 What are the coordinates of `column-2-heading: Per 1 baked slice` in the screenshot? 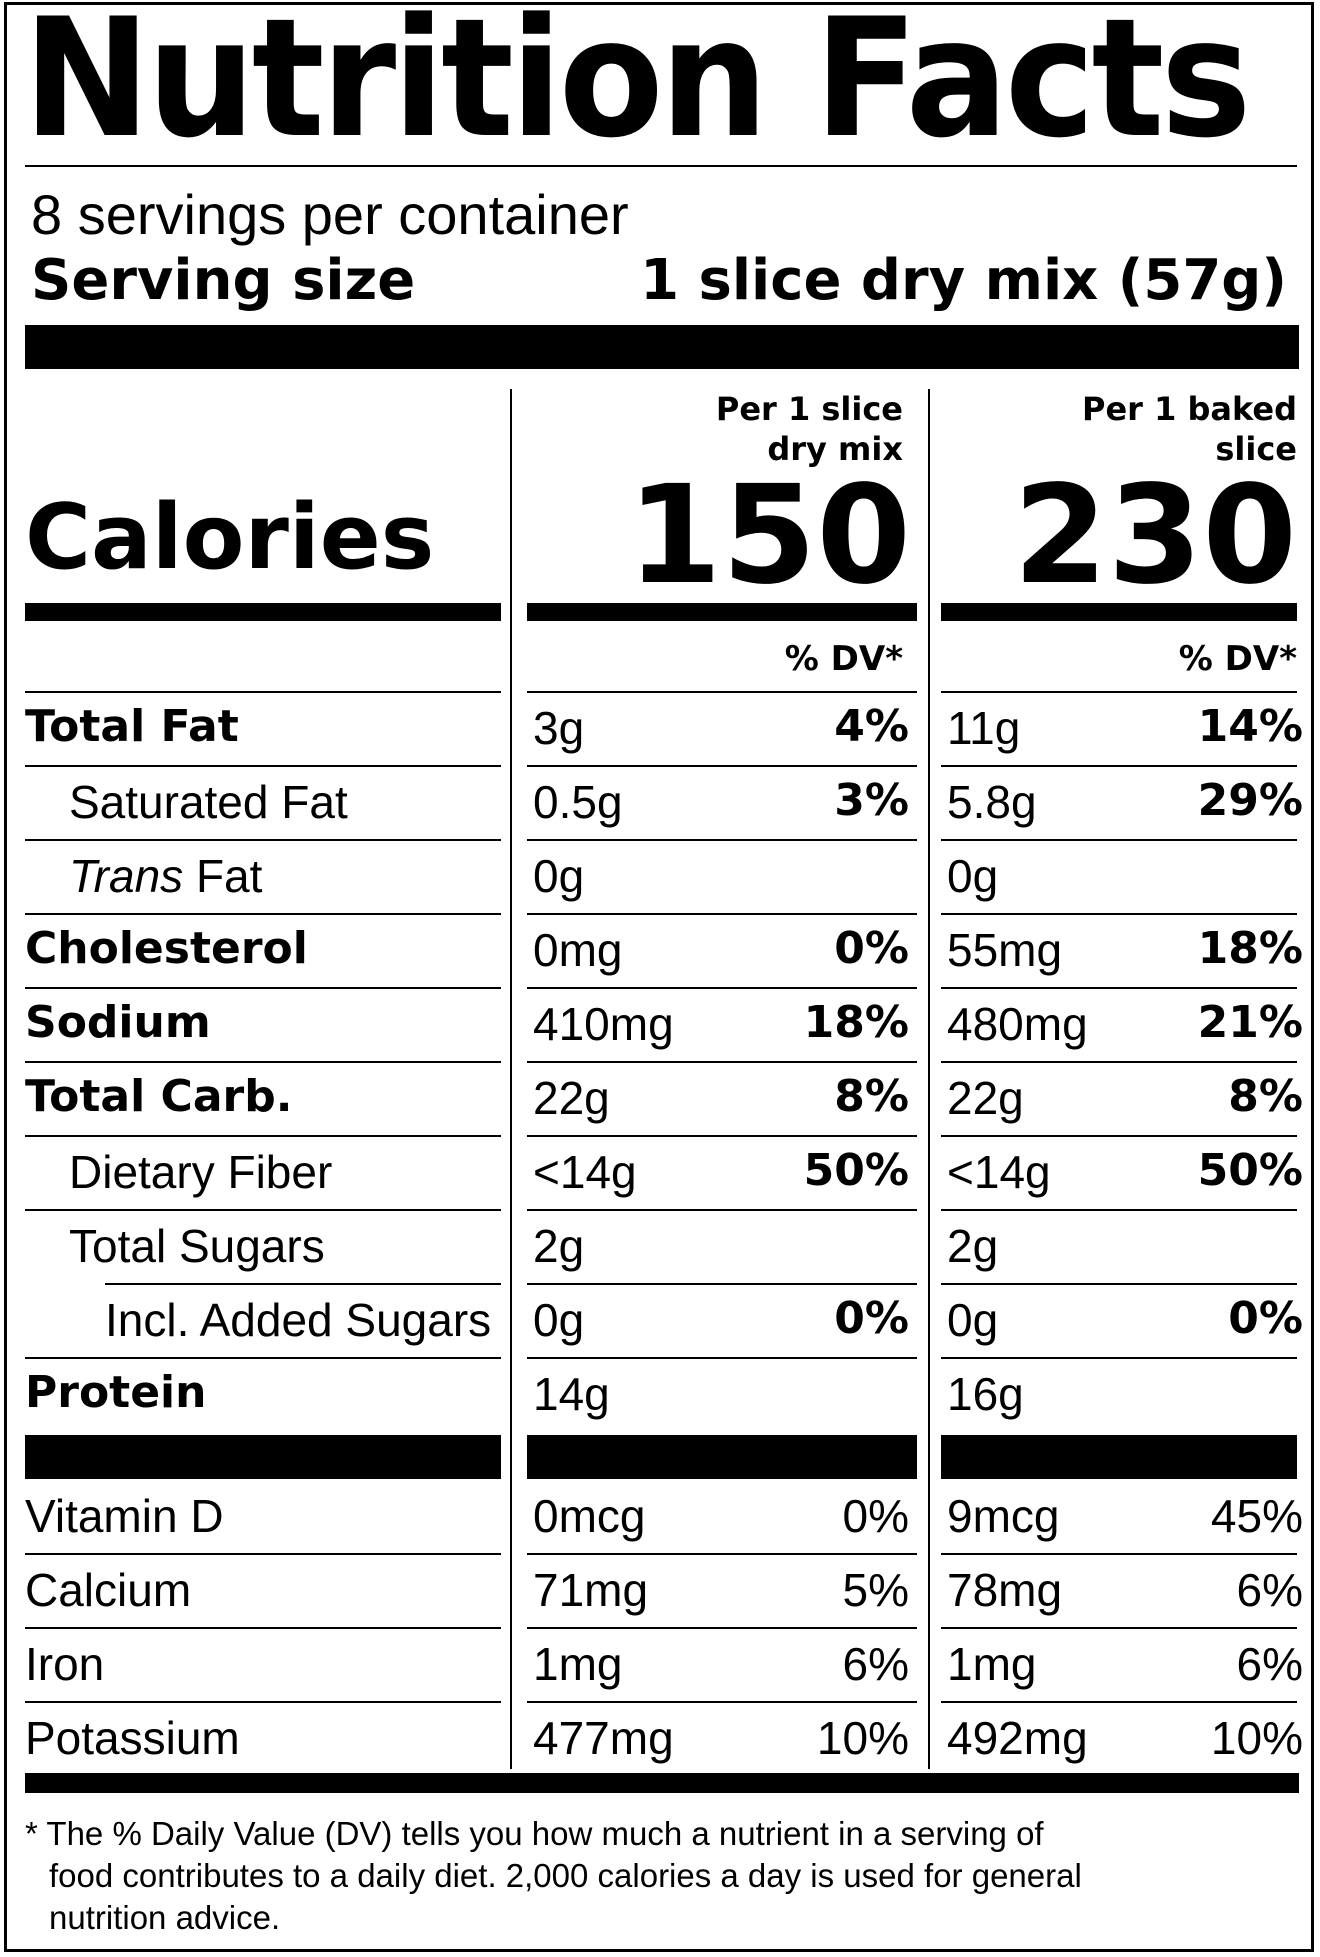 It's located at (1189, 429).